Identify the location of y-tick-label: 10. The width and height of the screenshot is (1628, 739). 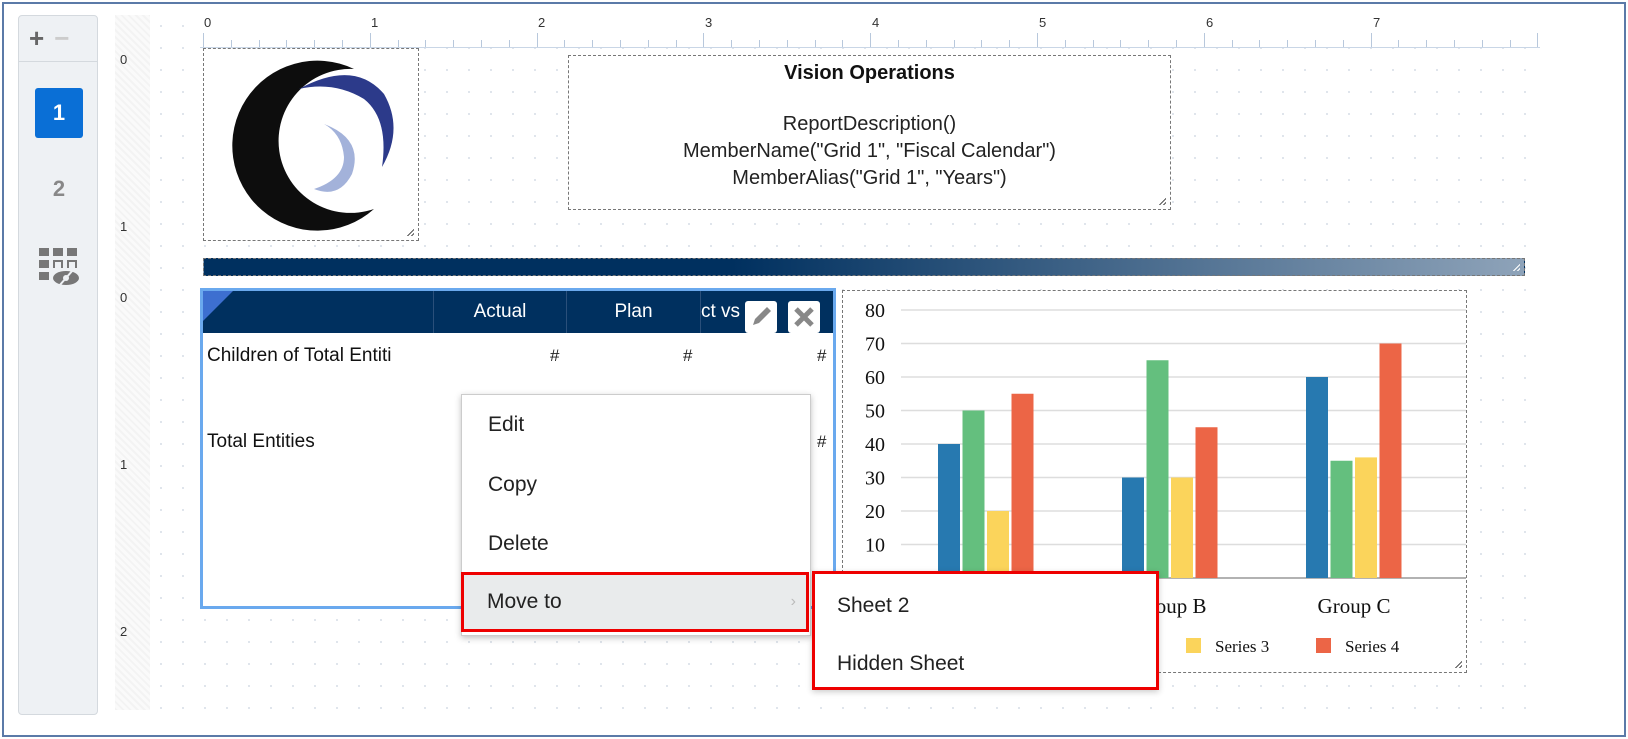
(875, 546).